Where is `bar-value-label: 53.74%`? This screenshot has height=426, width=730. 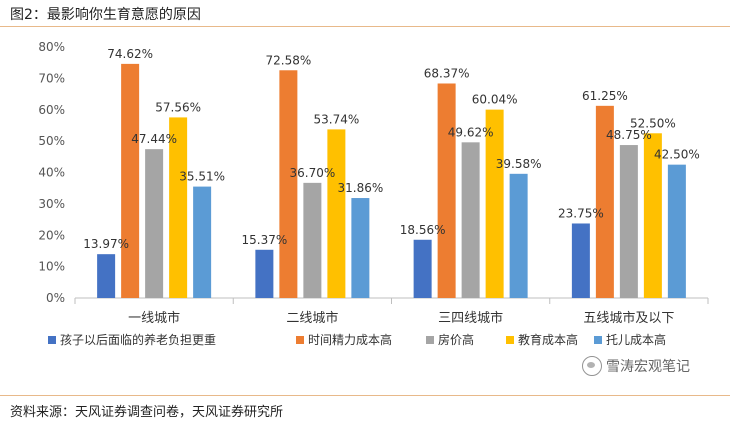
bar-value-label: 53.74% is located at coordinates (336, 119).